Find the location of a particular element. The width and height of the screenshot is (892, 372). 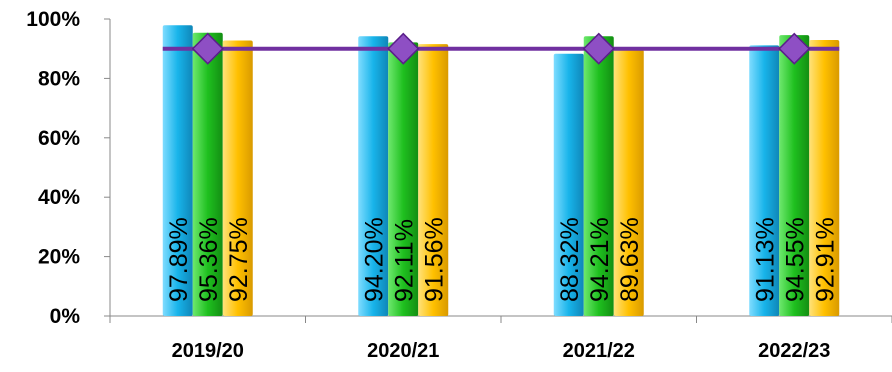

x-tick-label: 2019/20 is located at coordinates (208, 351).